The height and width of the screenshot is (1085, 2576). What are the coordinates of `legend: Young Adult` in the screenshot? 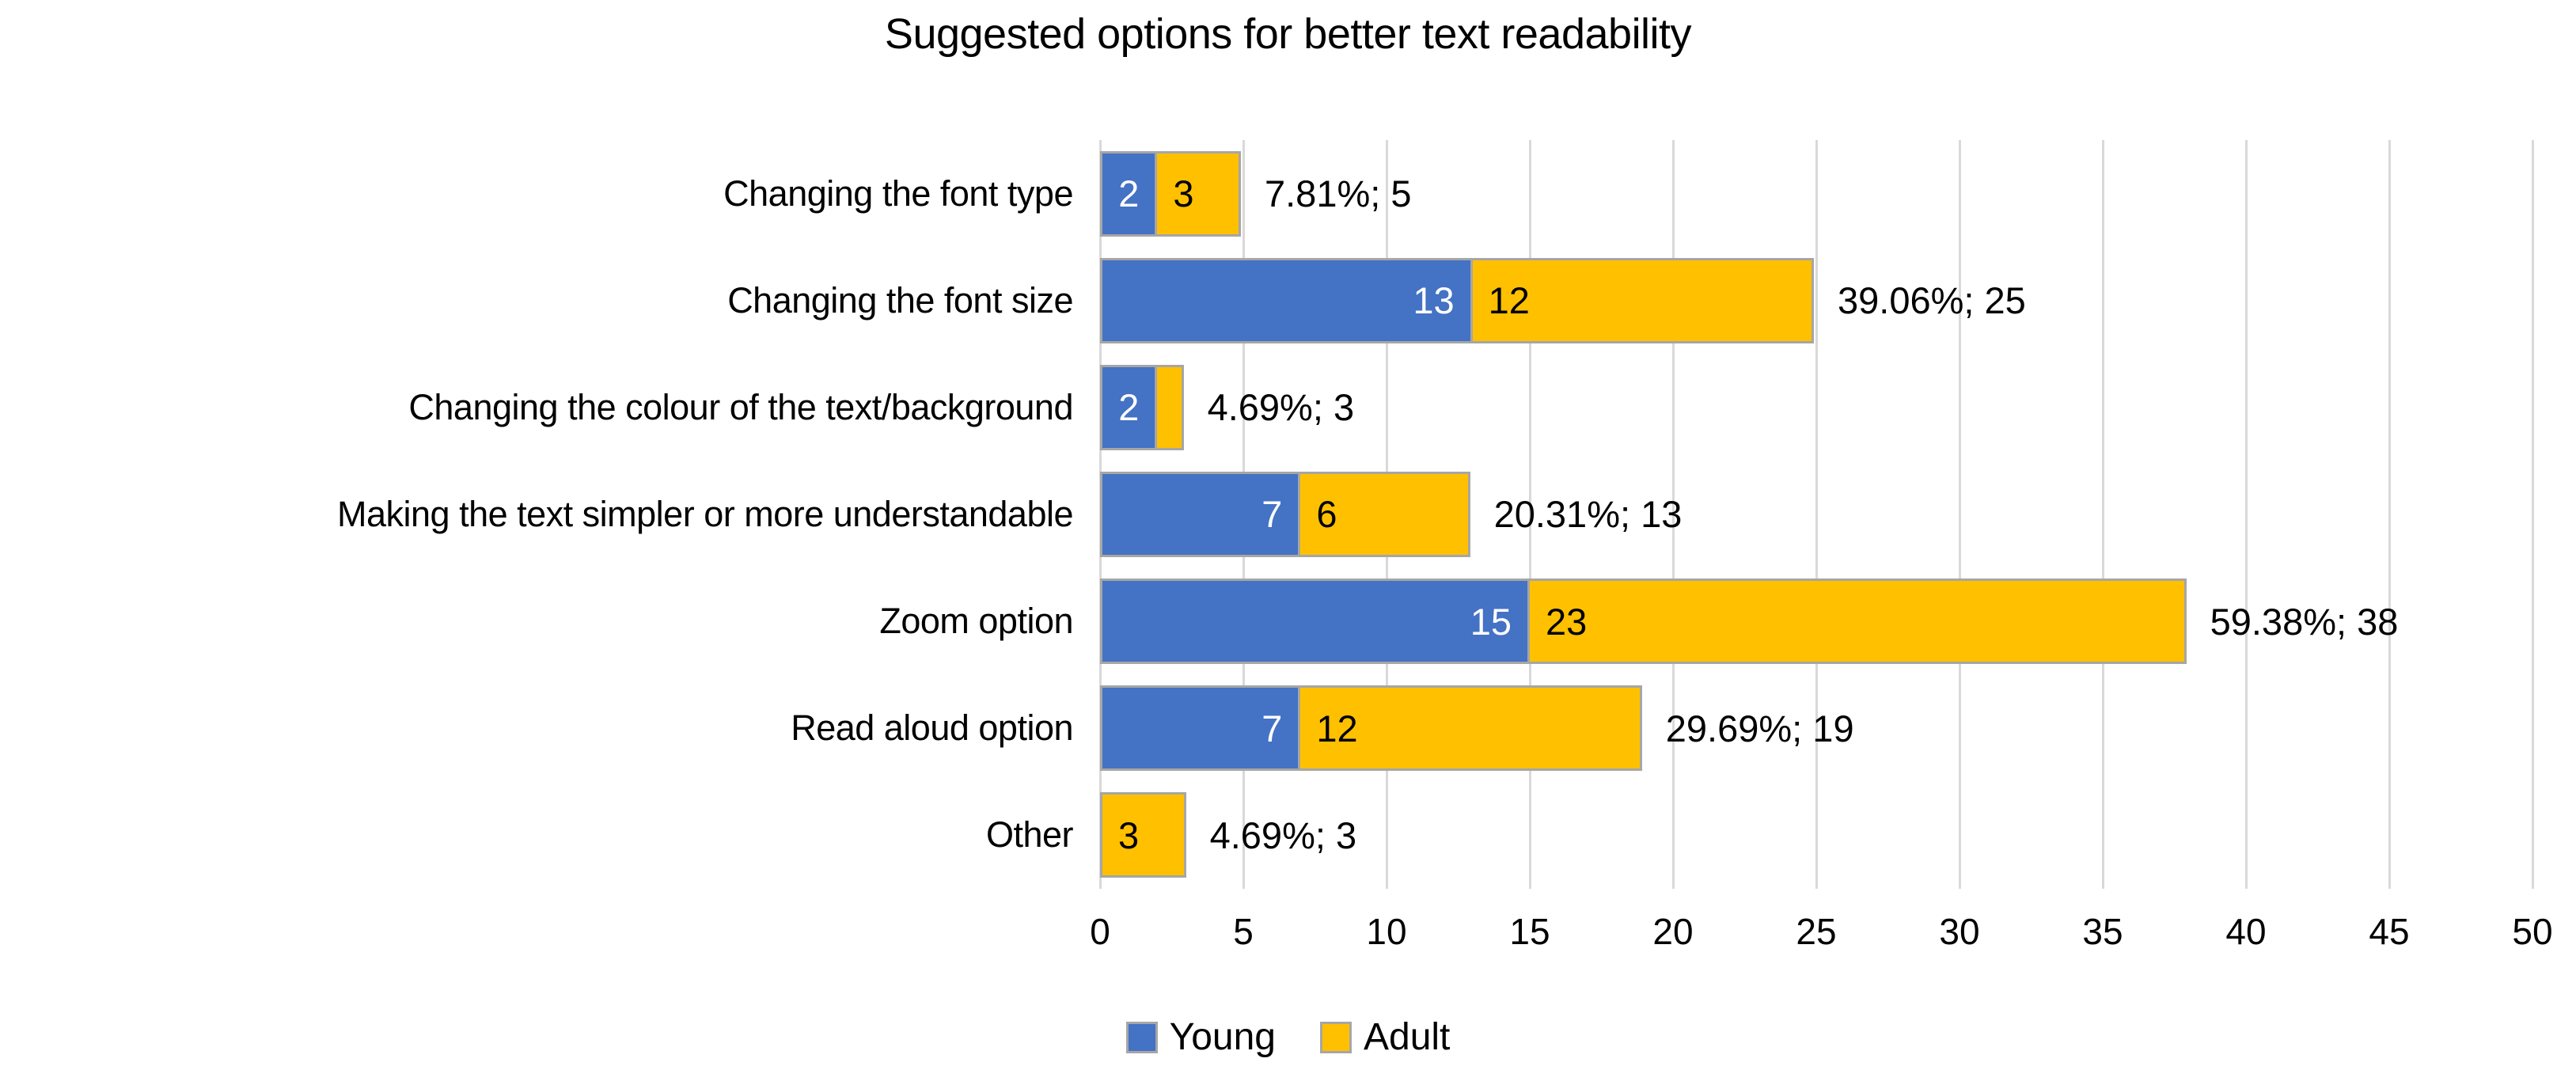 It's located at (1288, 1037).